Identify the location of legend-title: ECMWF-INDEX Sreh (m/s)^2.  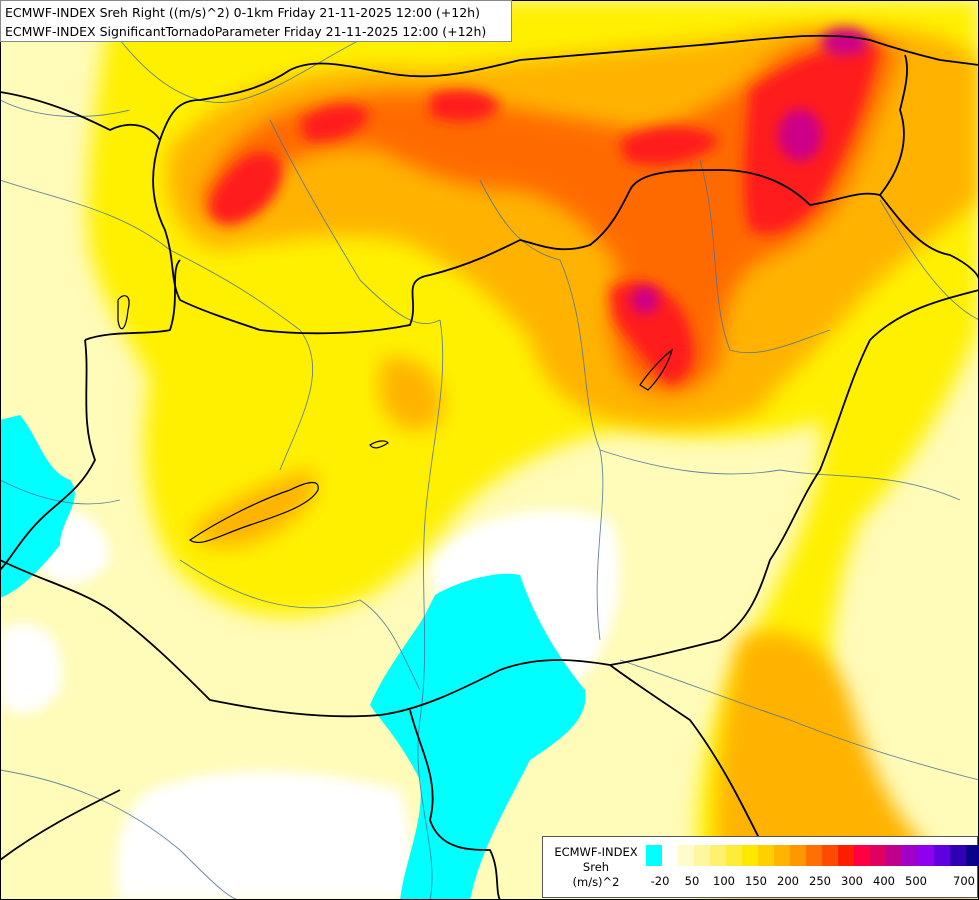
(596, 867).